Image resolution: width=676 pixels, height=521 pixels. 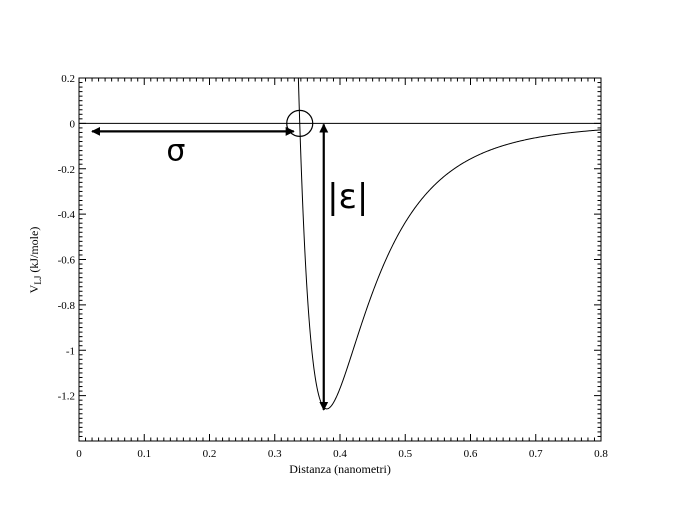 I want to click on x-tick-label: 0.4, so click(x=340, y=454).